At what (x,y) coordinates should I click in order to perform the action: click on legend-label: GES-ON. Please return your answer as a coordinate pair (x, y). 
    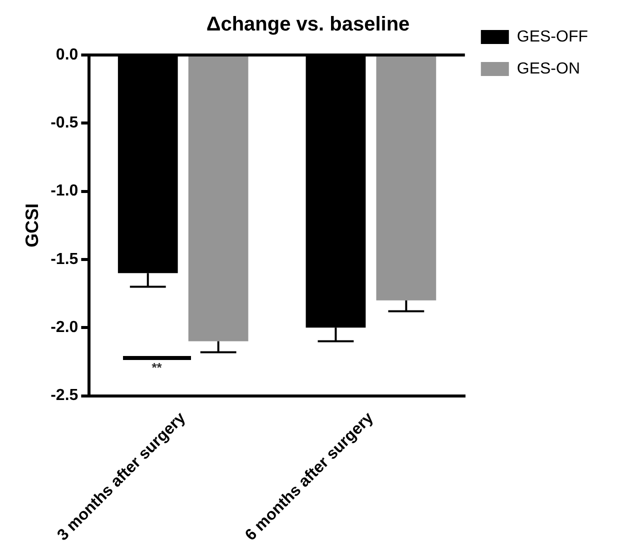
    Looking at the image, I should click on (548, 69).